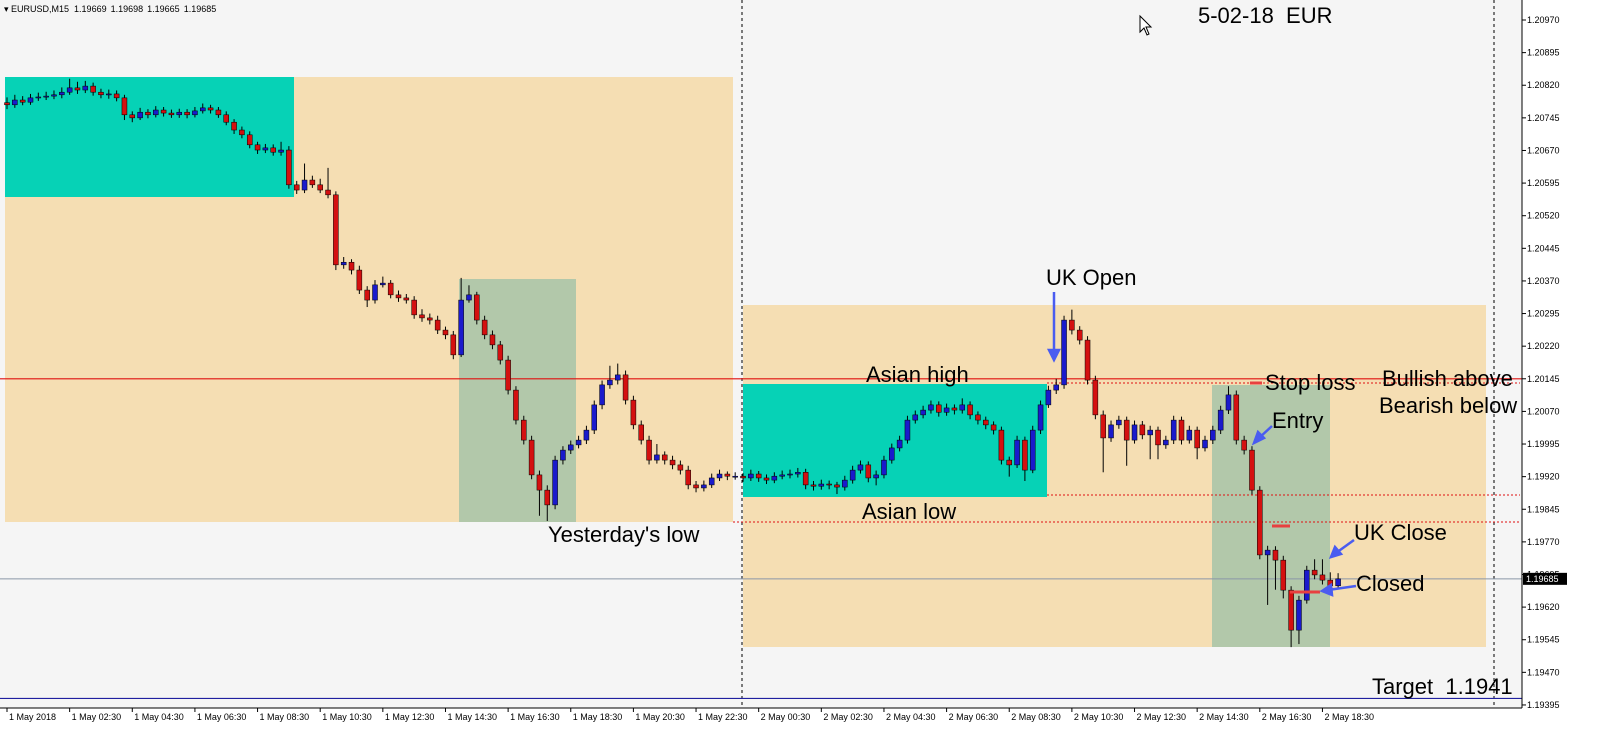  What do you see at coordinates (1099, 717) in the screenshot?
I see `x-tick-label: 2 May 10:30` at bounding box center [1099, 717].